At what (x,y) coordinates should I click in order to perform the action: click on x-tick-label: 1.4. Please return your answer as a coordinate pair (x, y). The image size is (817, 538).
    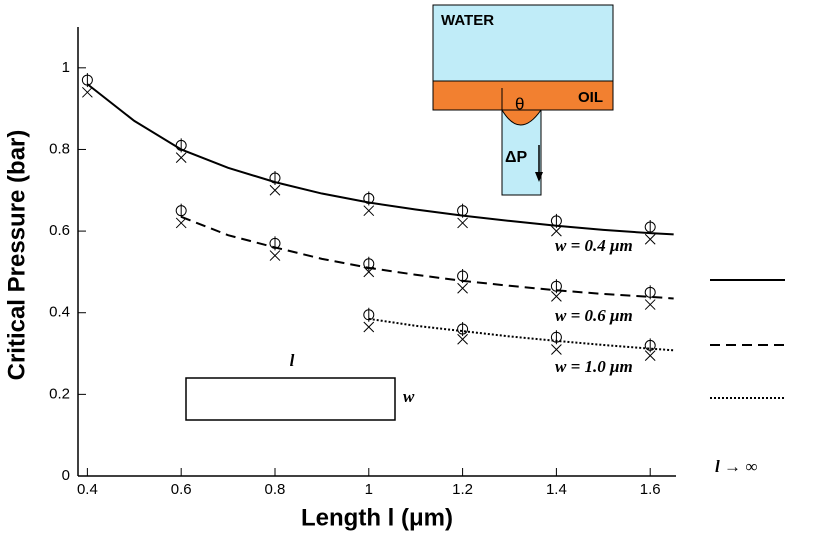
    Looking at the image, I should click on (556, 489).